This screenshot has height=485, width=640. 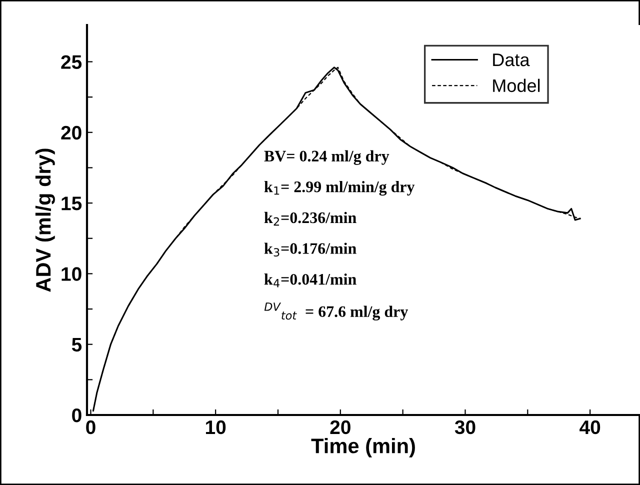 I want to click on y-tick-label: 10, so click(x=72, y=274).